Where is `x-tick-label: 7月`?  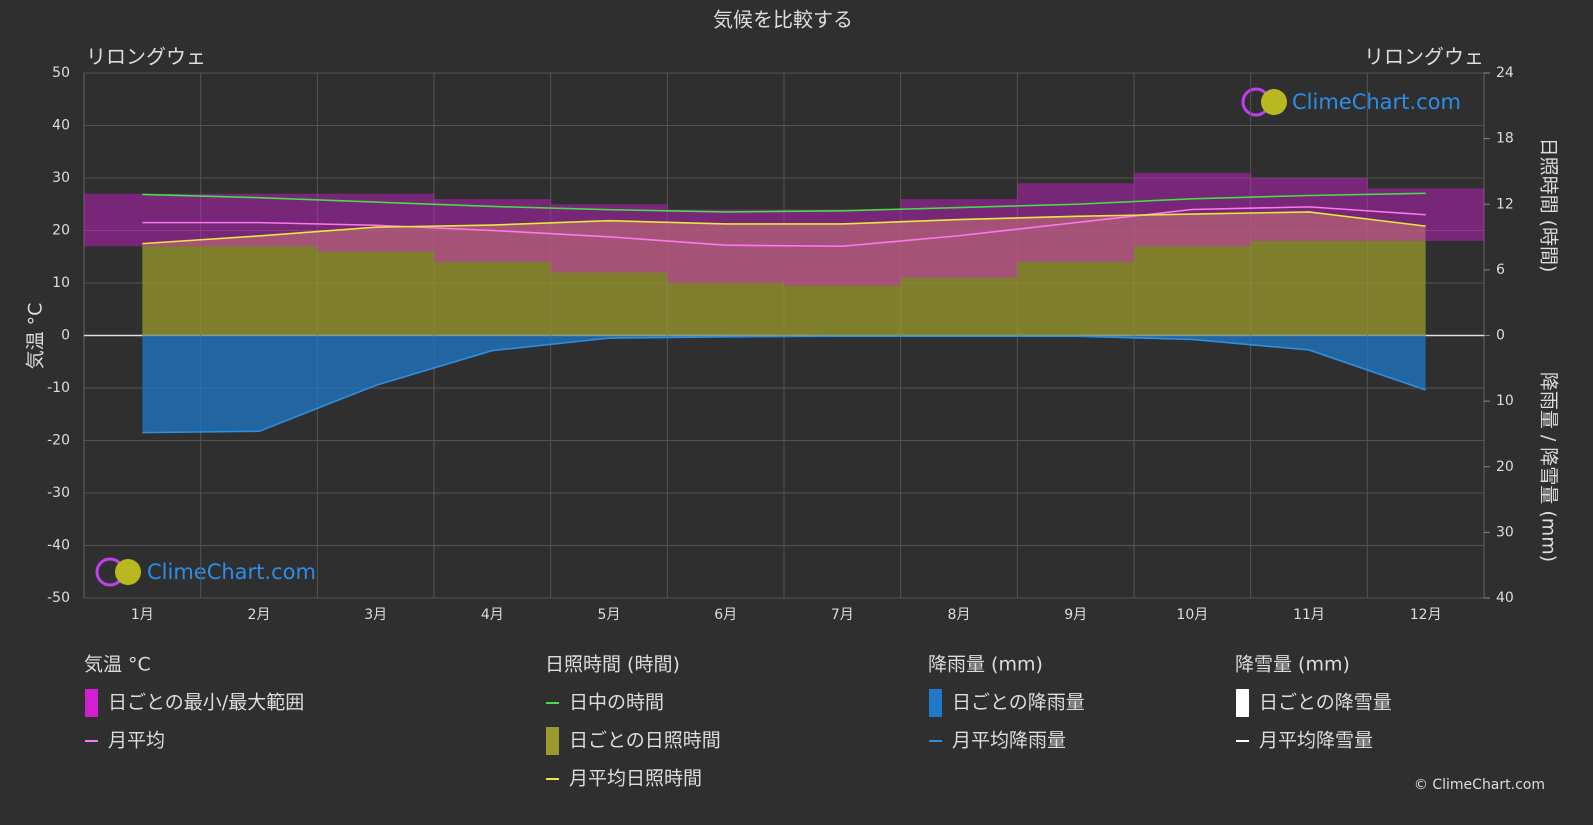 x-tick-label: 7月 is located at coordinates (842, 615).